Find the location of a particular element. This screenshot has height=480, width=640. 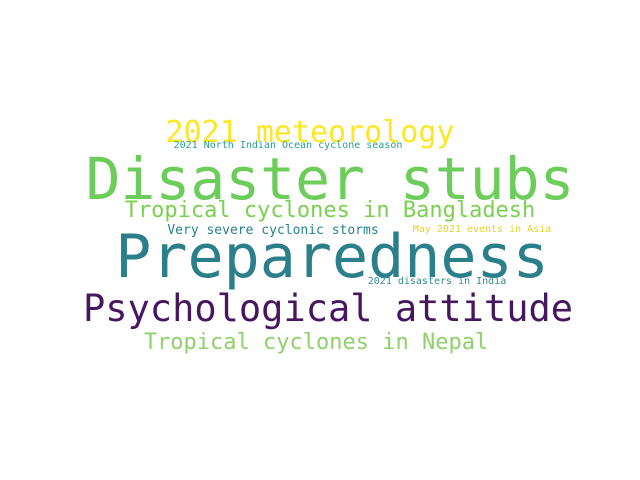

word-2021-disasters-in-india: 2021 disasters in India is located at coordinates (437, 281).